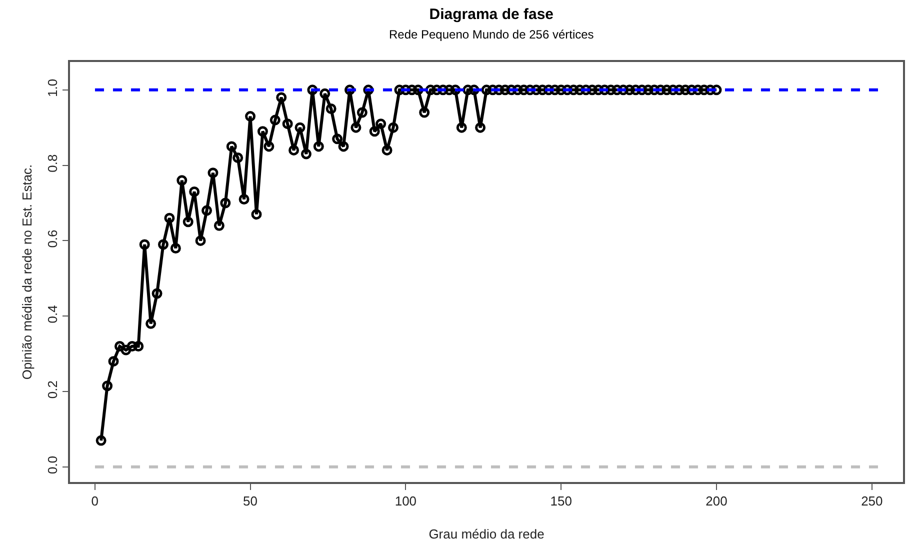  Describe the element at coordinates (872, 500) in the screenshot. I see `x-tick-label: 250` at that location.